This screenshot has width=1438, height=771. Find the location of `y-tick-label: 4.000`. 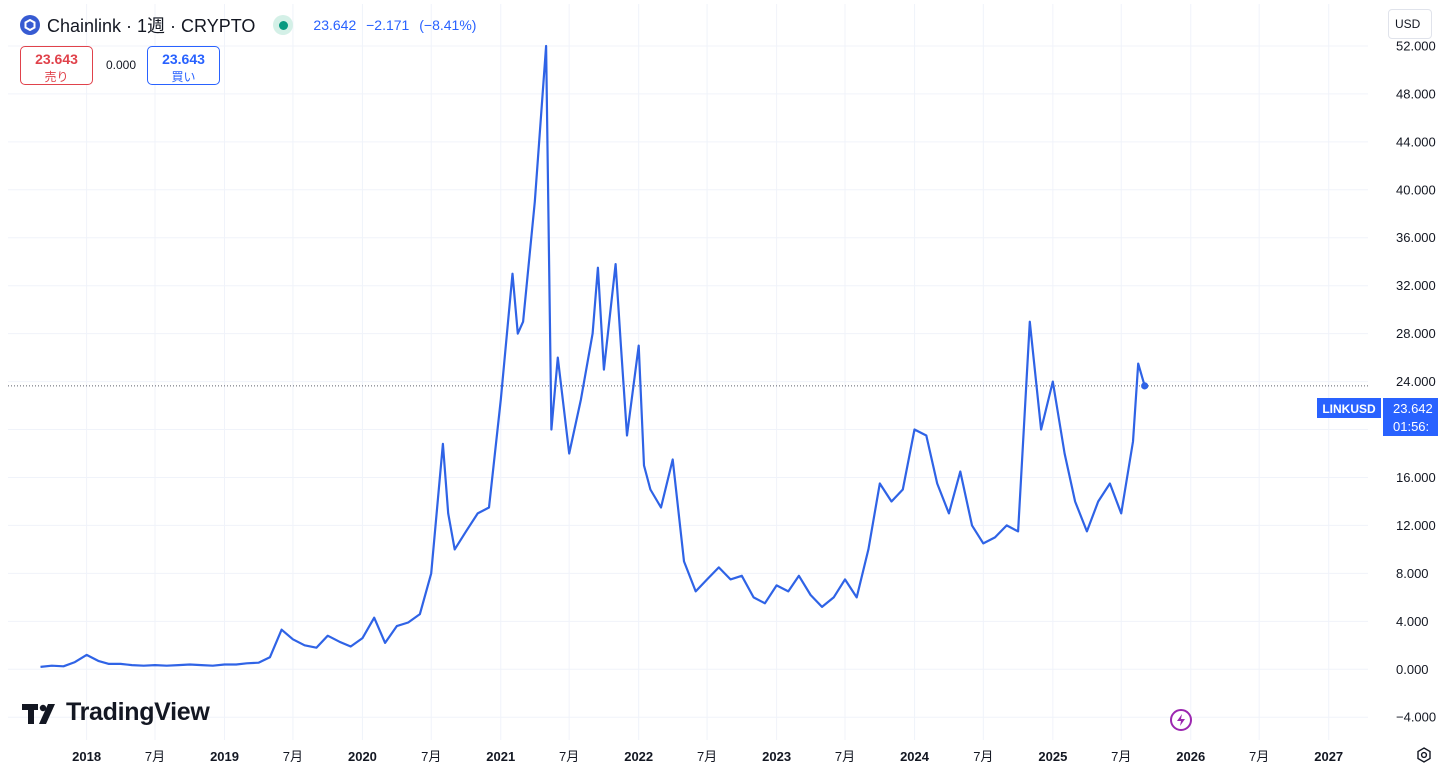

y-tick-label: 4.000 is located at coordinates (1412, 621).